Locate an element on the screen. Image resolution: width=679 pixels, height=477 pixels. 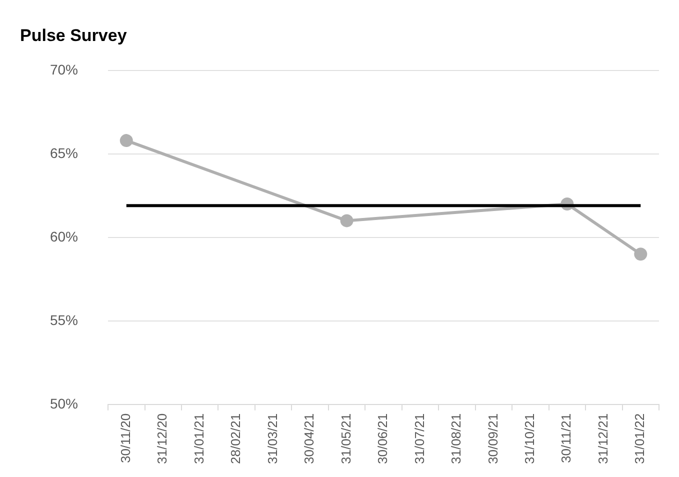
x-tick-label: 30/11/20 is located at coordinates (125, 438).